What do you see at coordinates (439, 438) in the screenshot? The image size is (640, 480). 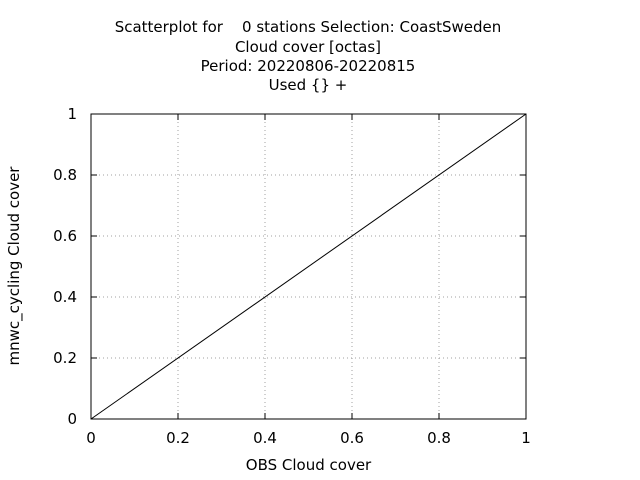 I see `x-tick-label: 0.8` at bounding box center [439, 438].